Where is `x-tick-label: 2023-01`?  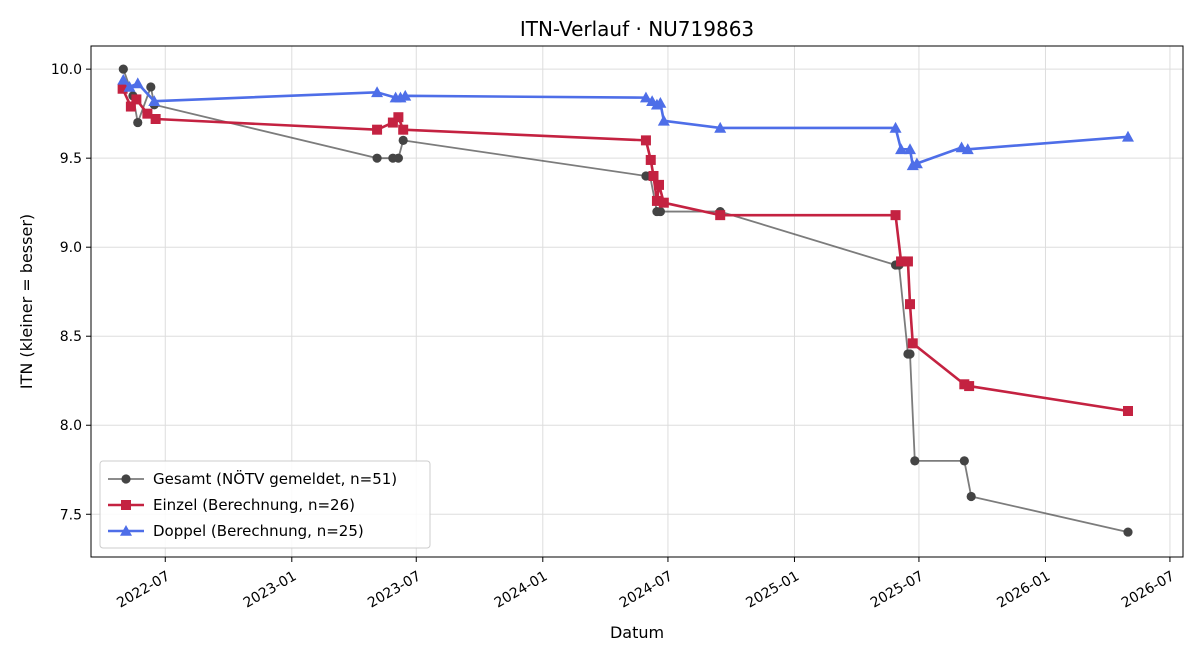
x-tick-label: 2023-01 is located at coordinates (270, 589).